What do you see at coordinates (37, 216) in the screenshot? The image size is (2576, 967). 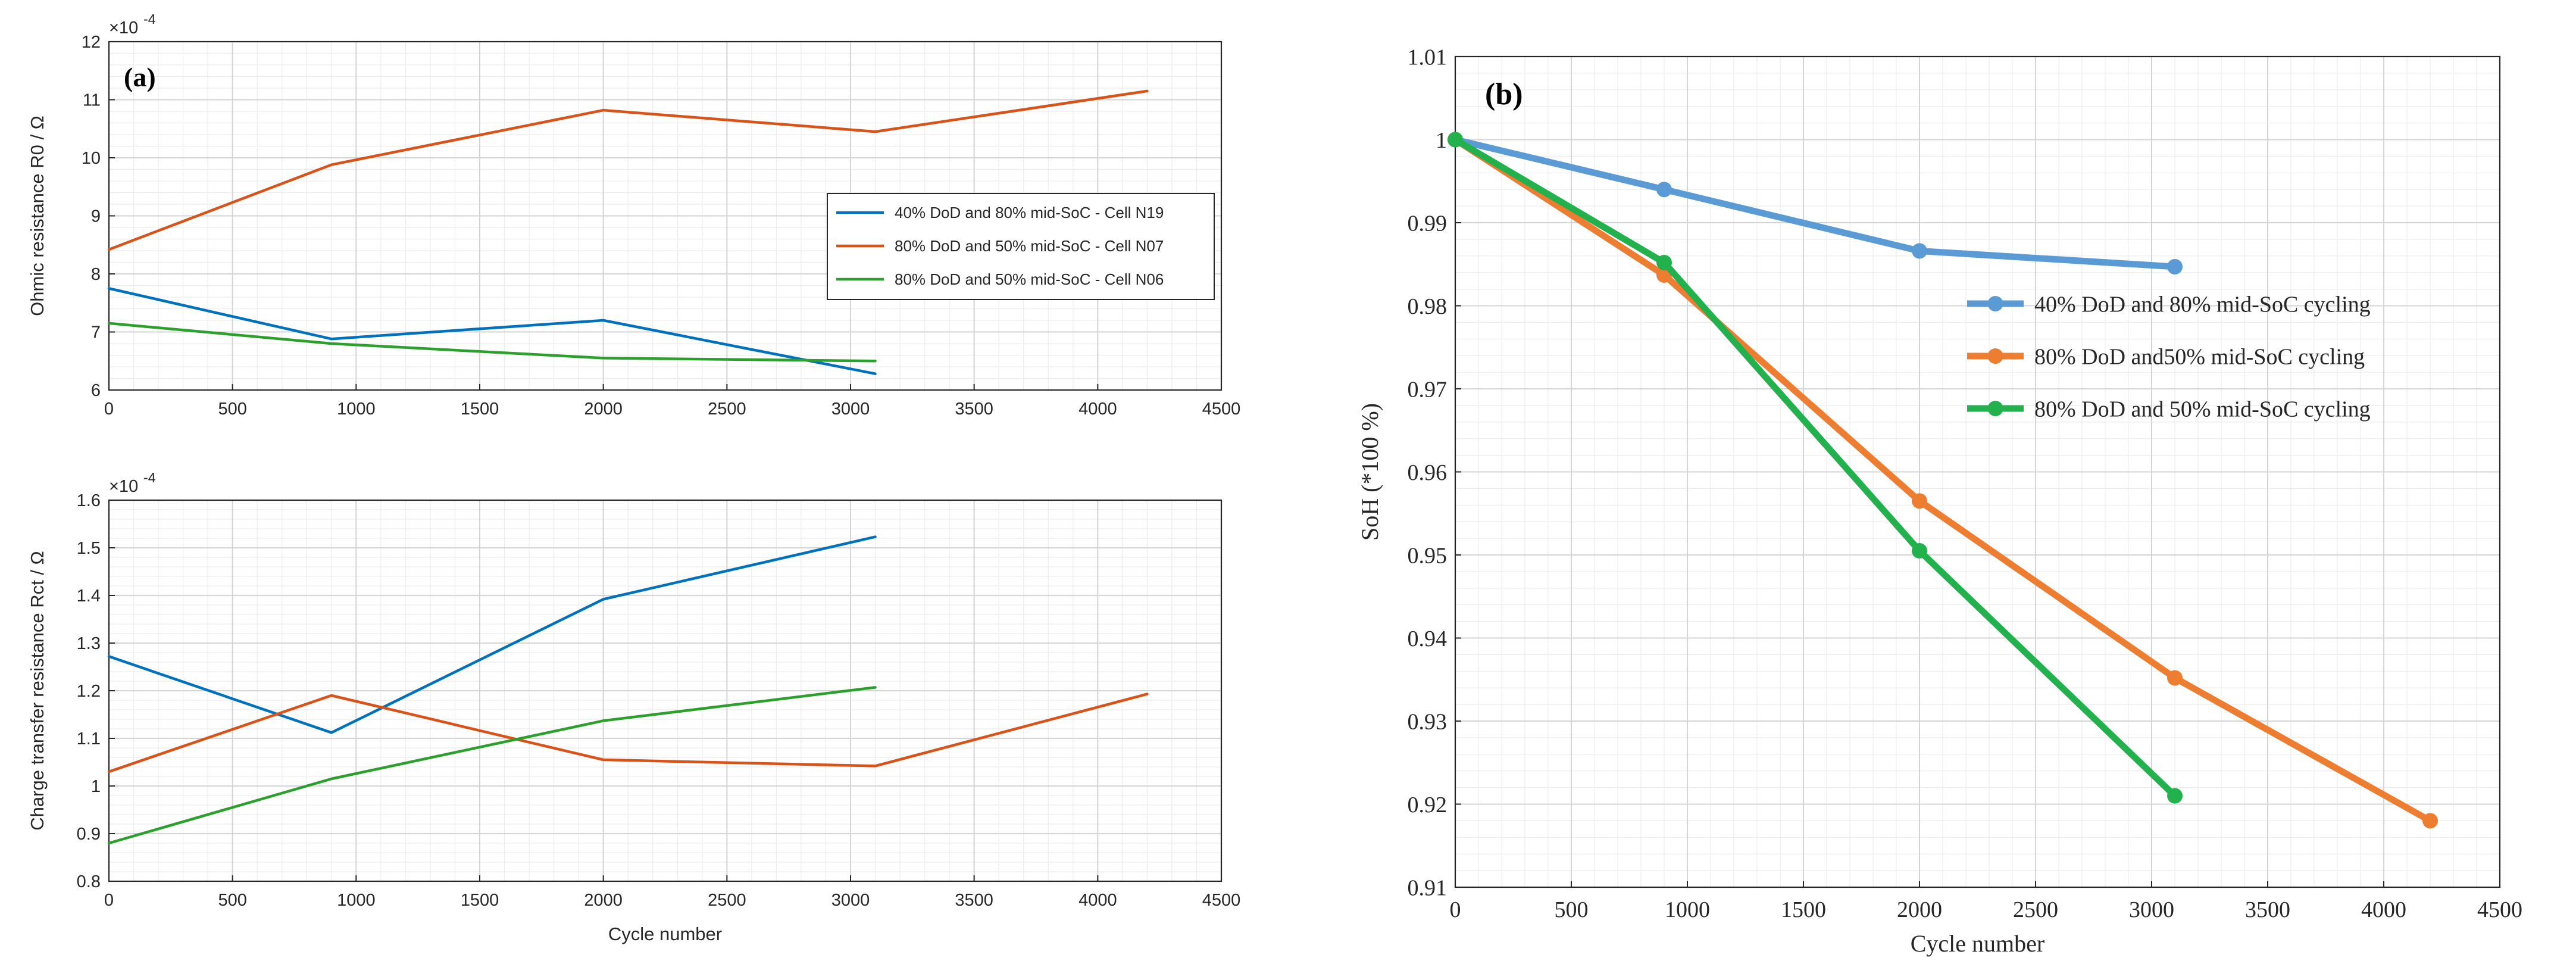 I see `y-axis-label: Ohmic resistance R0 / Ω` at bounding box center [37, 216].